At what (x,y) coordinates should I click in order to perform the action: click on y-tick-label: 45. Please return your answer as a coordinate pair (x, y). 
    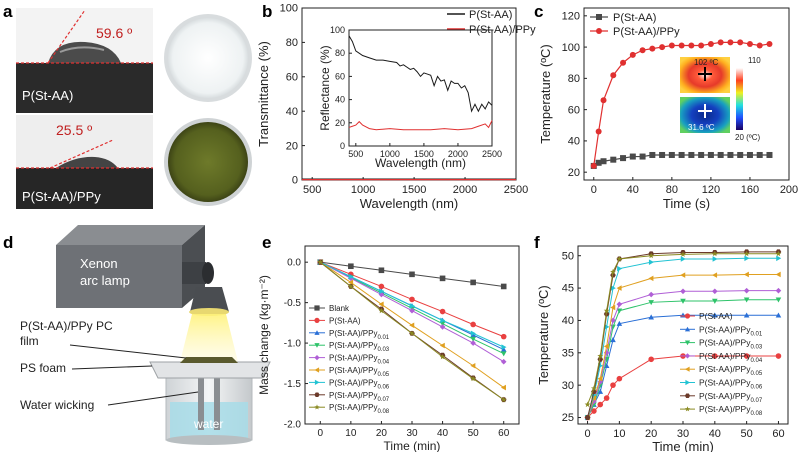
    Looking at the image, I should click on (568, 289).